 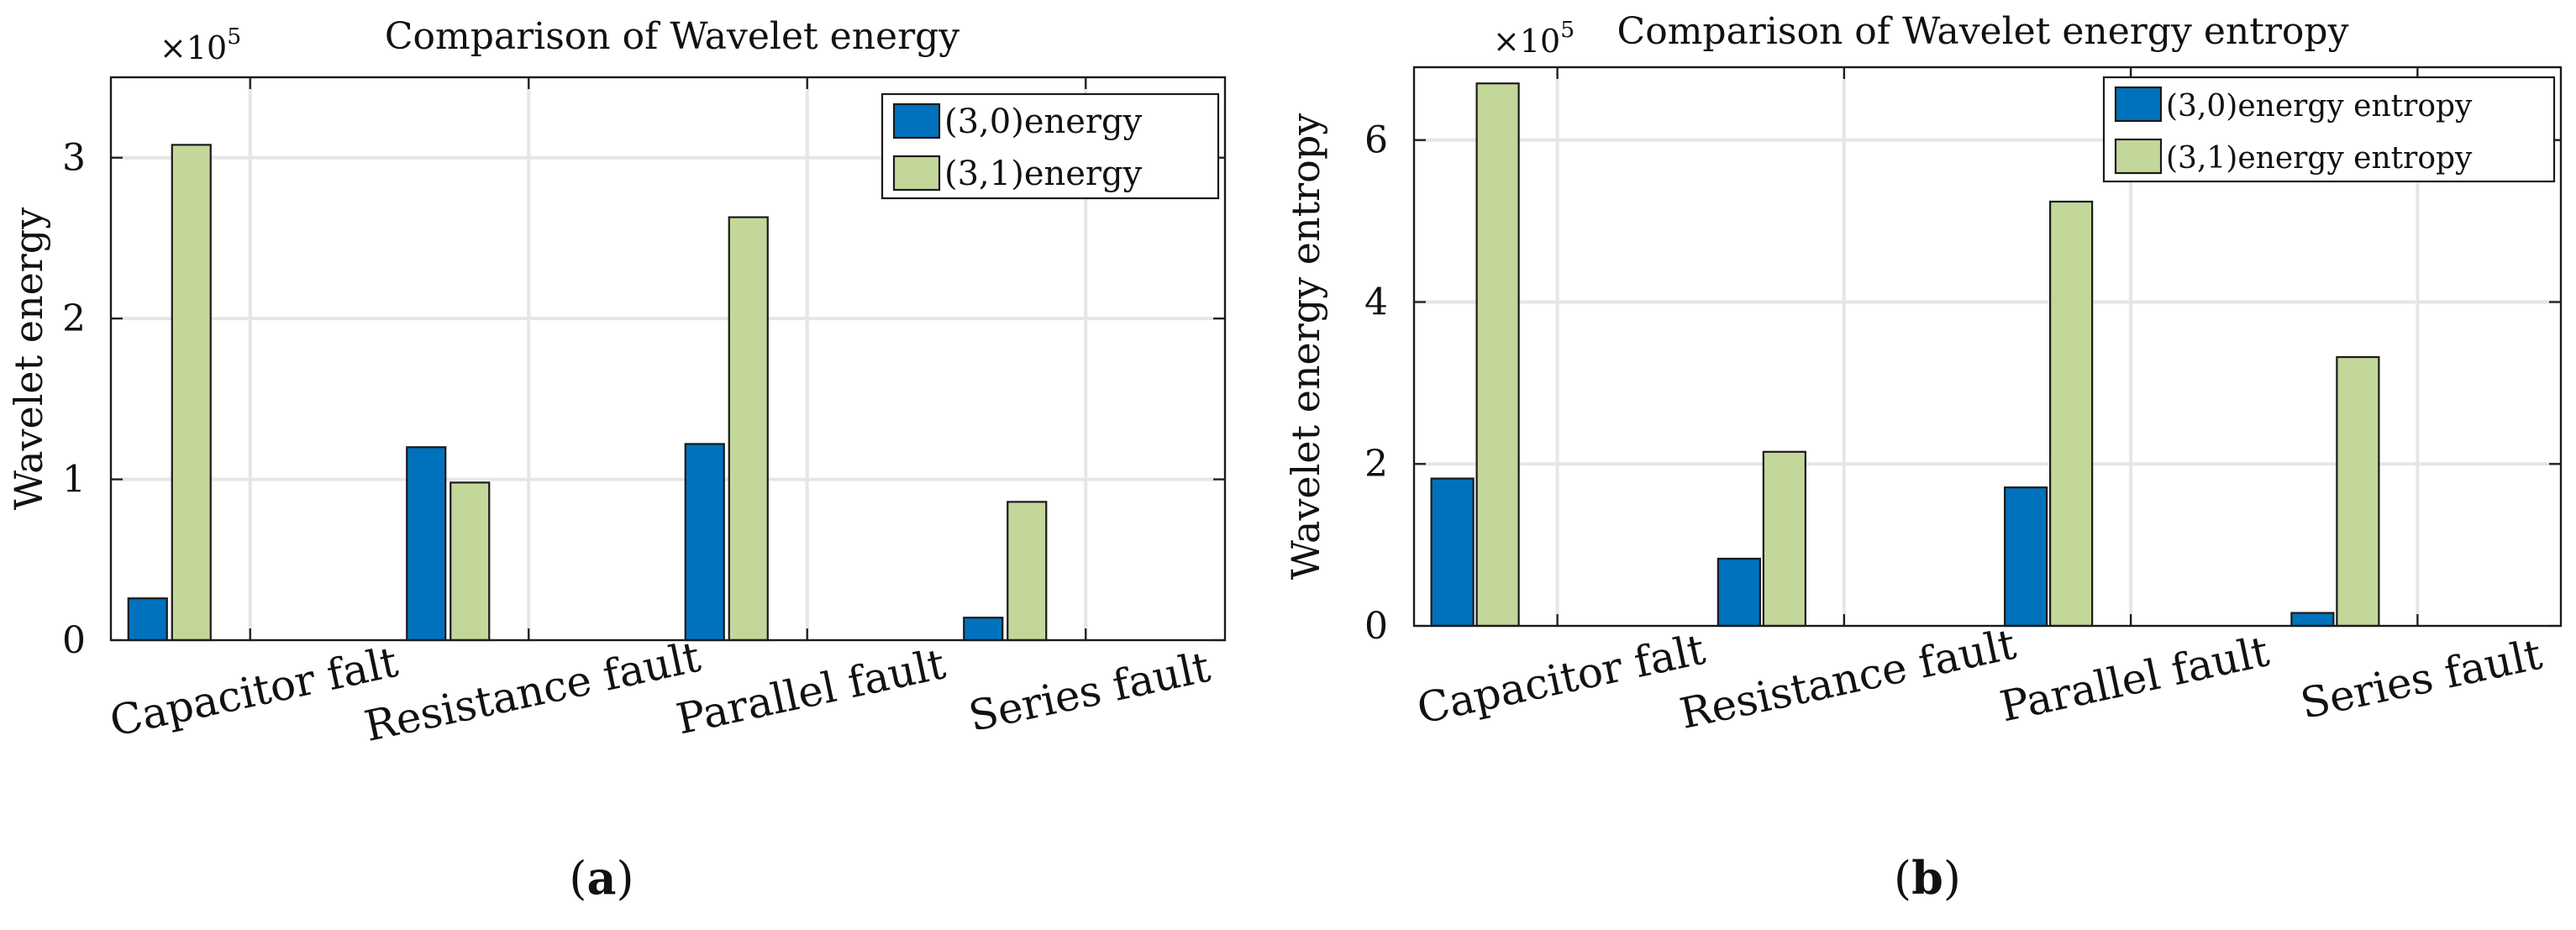 I want to click on legend-label-2: (3,1)energy, so click(x=1043, y=174).